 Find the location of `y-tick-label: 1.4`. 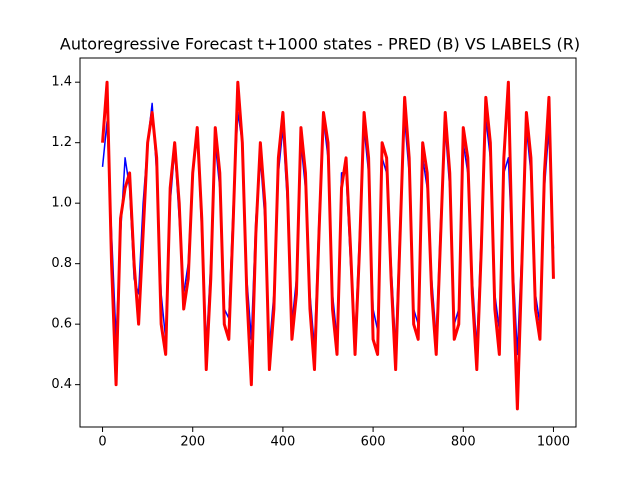

y-tick-label: 1.4 is located at coordinates (61, 82).